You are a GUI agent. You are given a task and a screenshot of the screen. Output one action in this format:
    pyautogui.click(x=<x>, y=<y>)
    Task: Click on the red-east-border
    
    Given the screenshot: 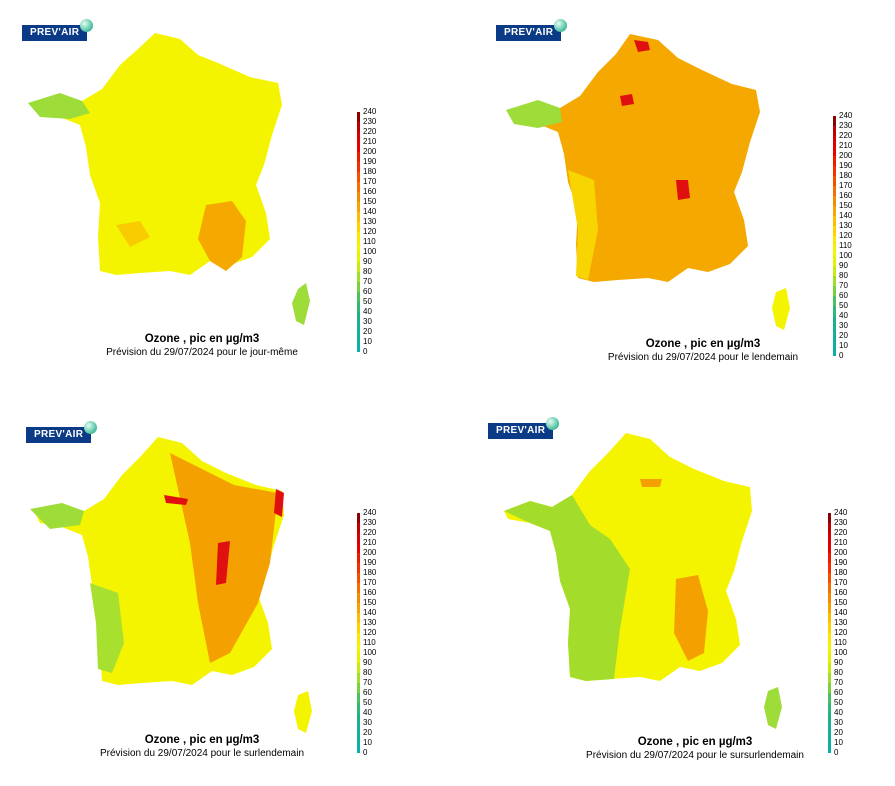 What is the action you would take?
    pyautogui.click(x=279, y=503)
    